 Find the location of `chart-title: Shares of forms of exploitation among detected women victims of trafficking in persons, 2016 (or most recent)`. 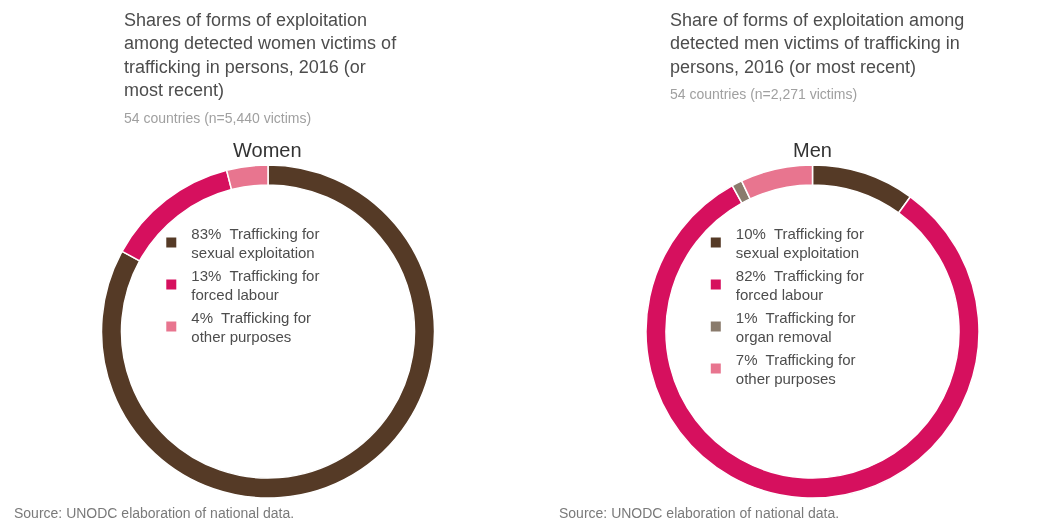

chart-title: Shares of forms of exploitation among detected women victims of trafficking in persons, 2016 (or most recent) is located at coordinates (261, 55).